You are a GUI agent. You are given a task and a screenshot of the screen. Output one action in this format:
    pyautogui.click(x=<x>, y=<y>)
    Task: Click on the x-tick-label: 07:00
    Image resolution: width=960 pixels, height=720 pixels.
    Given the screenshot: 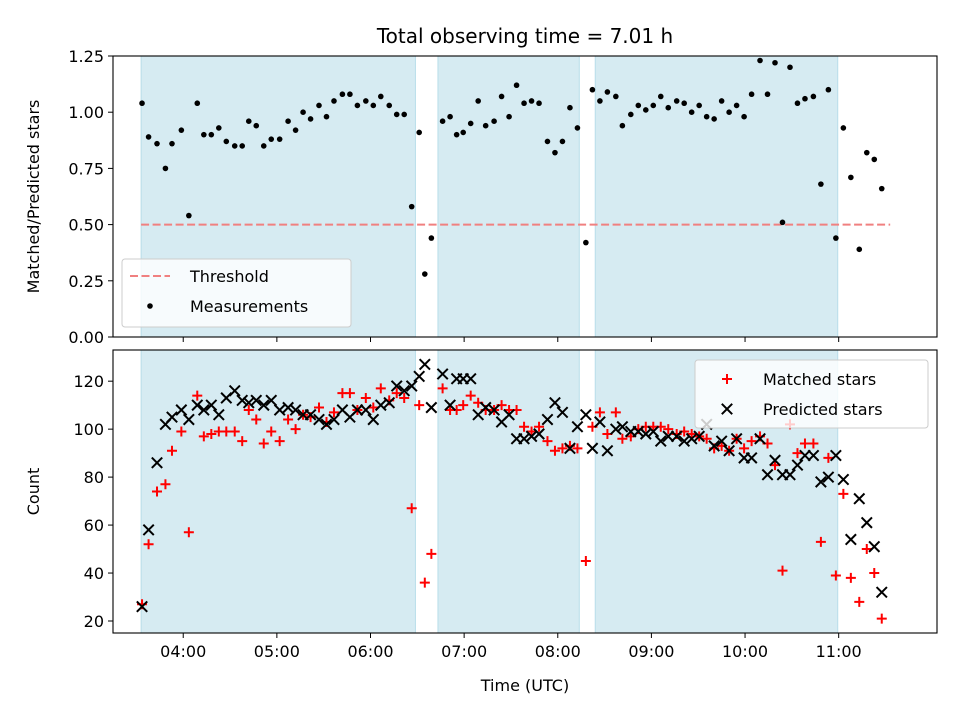 What is the action you would take?
    pyautogui.click(x=464, y=651)
    